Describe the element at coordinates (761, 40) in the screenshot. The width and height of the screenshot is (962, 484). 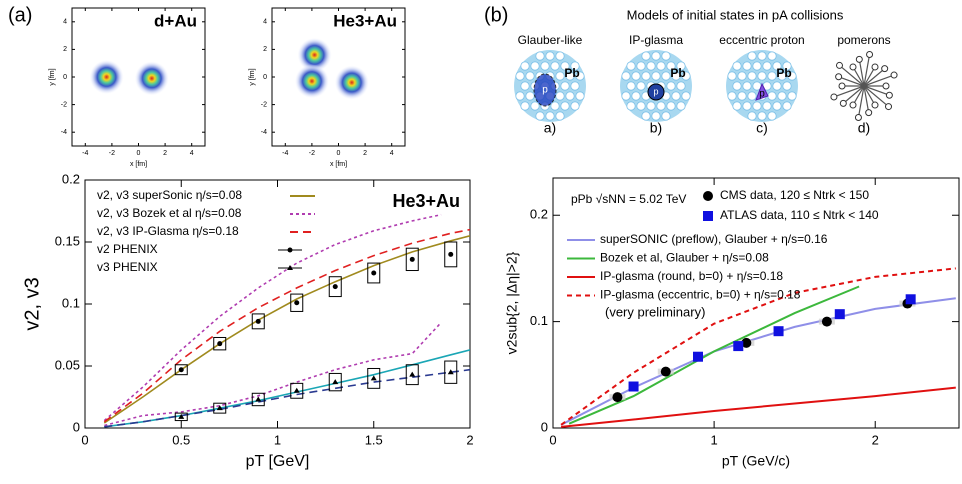
I see `model-name: eccentric proton` at that location.